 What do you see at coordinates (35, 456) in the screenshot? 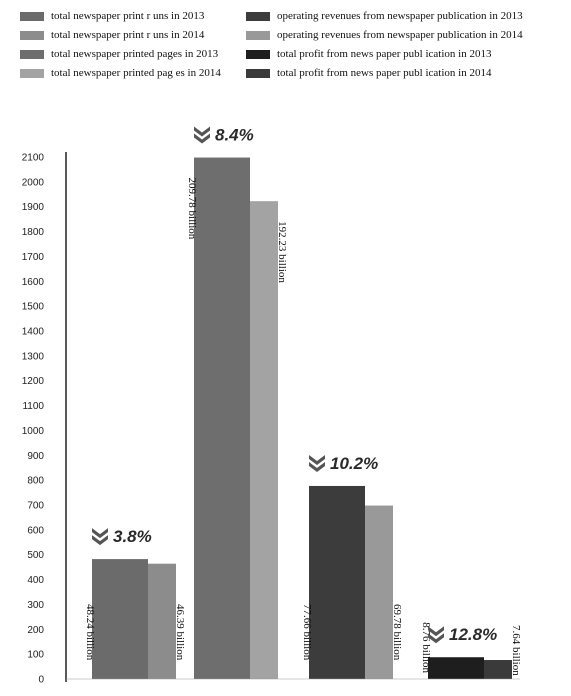
I see `y-tick-label: 900` at bounding box center [35, 456].